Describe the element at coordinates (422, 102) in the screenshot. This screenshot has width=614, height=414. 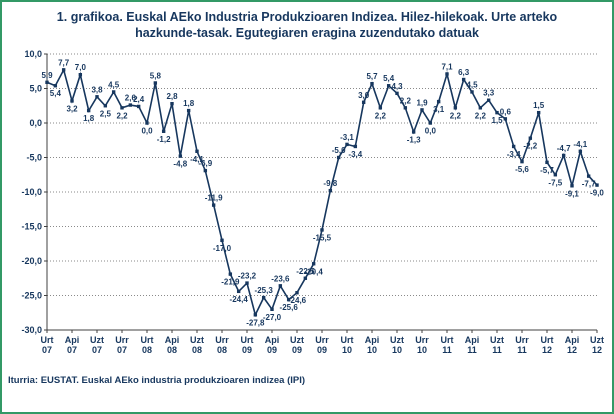
I see `data-point-label: 1,9` at that location.